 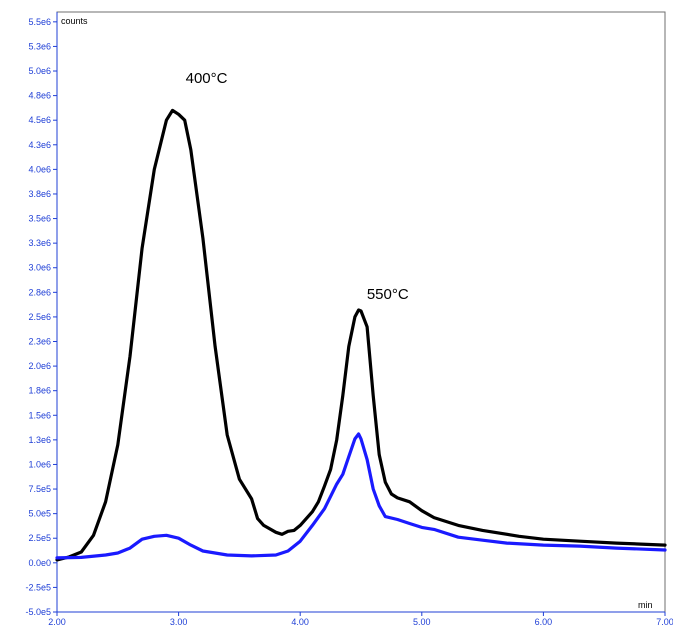 What do you see at coordinates (39, 268) in the screenshot?
I see `y-tick-label: 3.0e6` at bounding box center [39, 268].